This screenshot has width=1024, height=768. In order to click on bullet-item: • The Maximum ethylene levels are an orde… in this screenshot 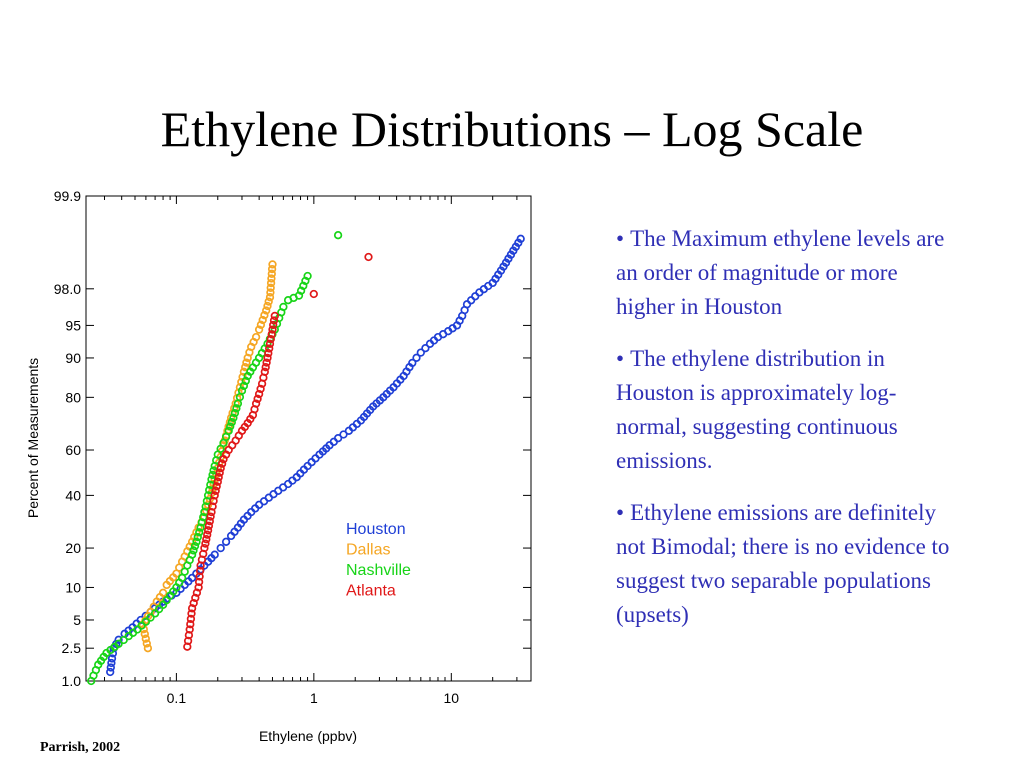, I will do `click(786, 273)`.